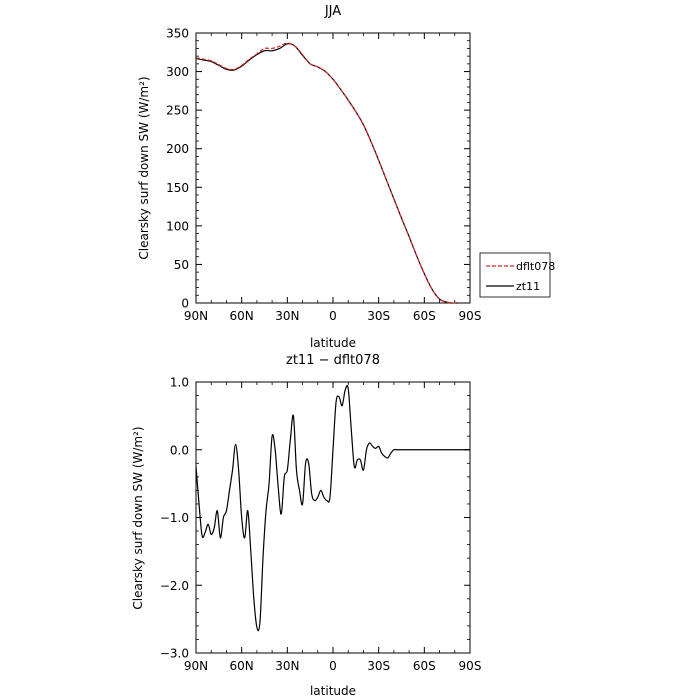  Describe the element at coordinates (179, 450) in the screenshot. I see `y-tick-label: 0.0` at that location.